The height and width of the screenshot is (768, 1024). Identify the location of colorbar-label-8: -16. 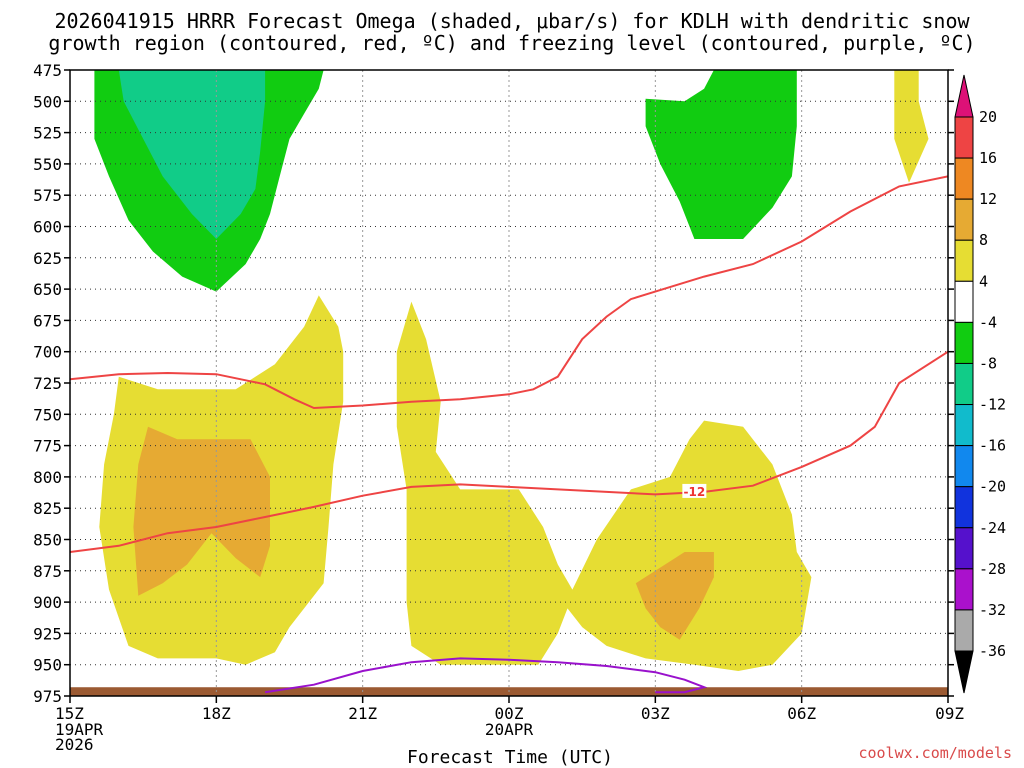
(992, 446).